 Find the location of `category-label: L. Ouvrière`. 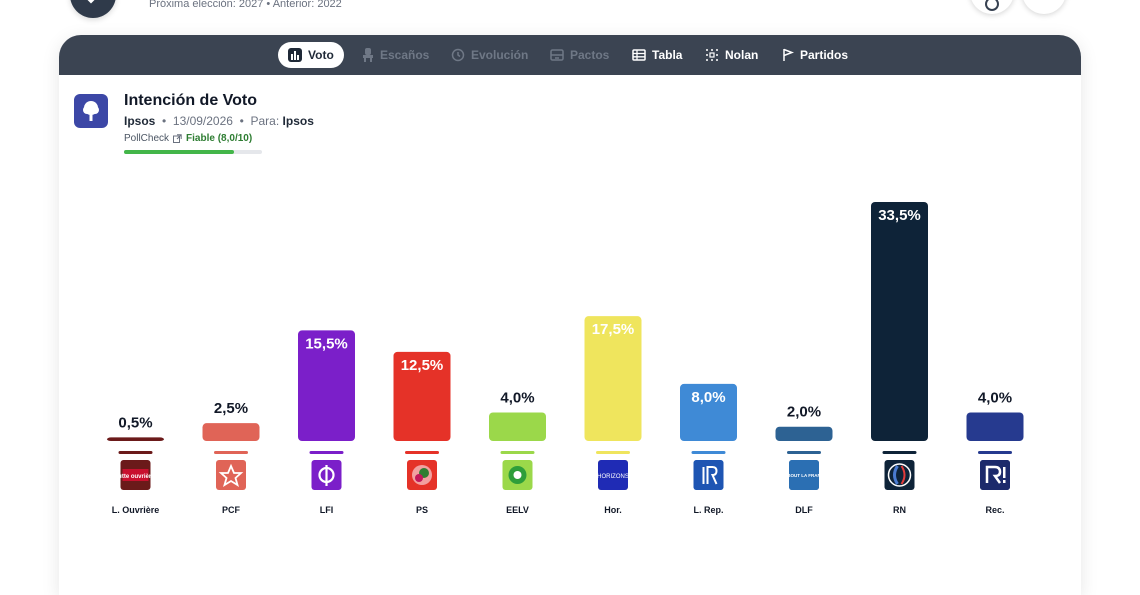

category-label: L. Ouvrière is located at coordinates (136, 510).